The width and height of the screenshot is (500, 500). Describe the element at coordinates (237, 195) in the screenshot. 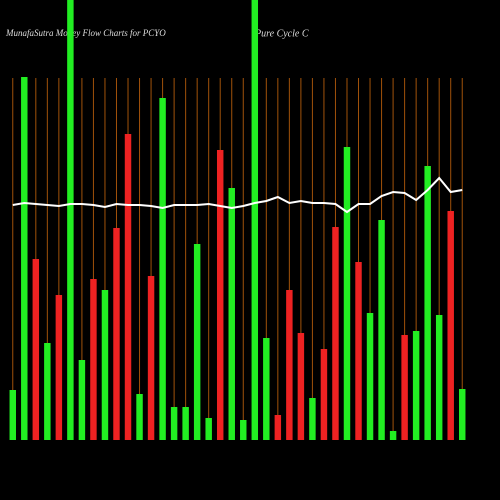

I see `flow-line` at that location.